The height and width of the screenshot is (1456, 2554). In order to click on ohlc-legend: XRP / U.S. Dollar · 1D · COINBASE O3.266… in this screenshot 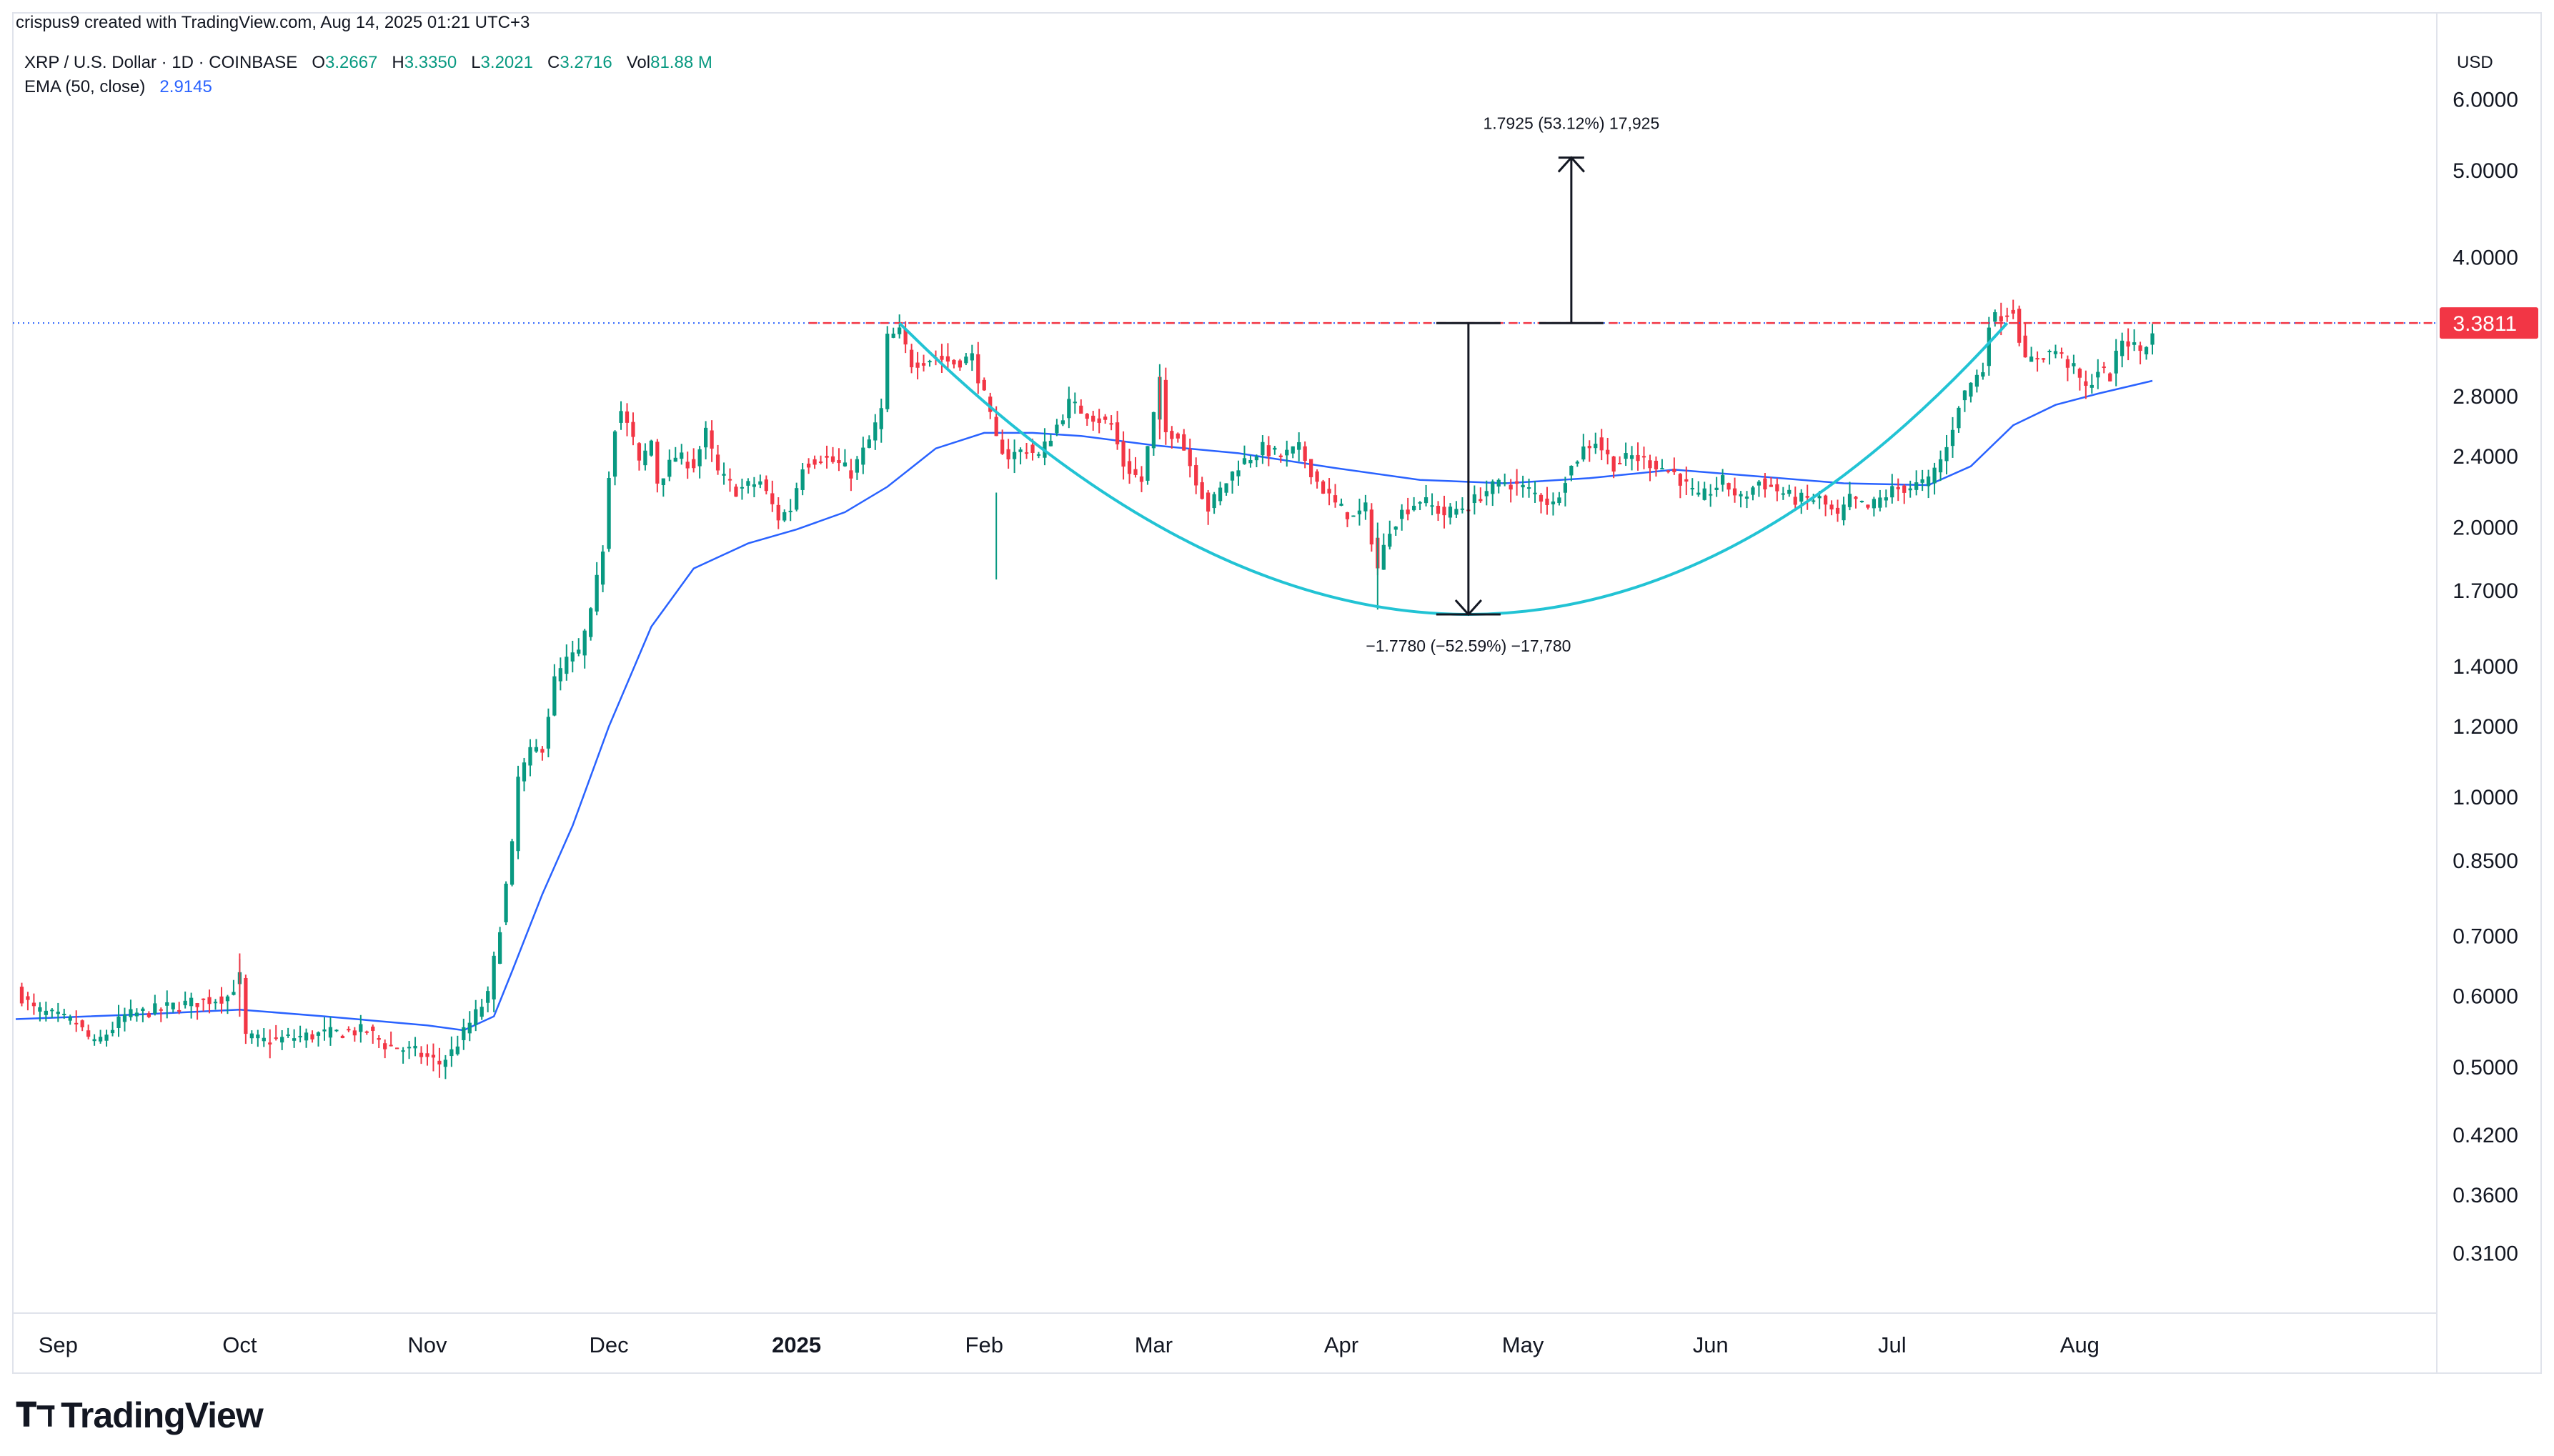, I will do `click(368, 63)`.